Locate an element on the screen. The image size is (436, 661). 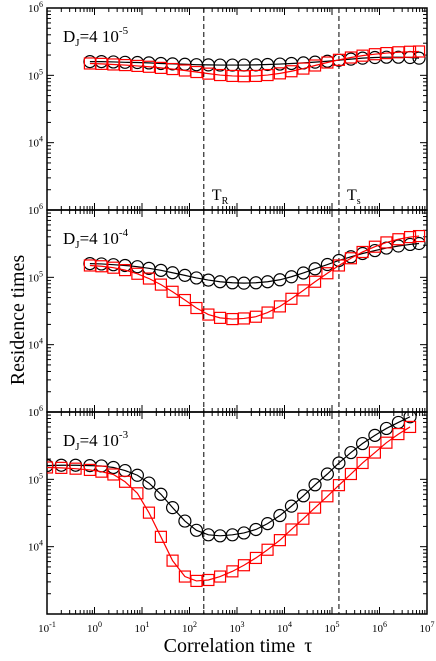
panel-label-sub: J is located at coordinates (77, 245).